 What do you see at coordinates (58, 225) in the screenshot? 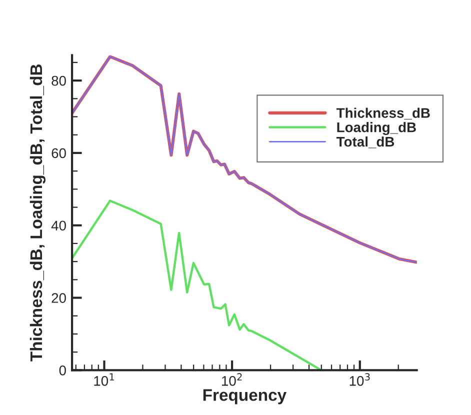
I see `y-tick-label: 40` at bounding box center [58, 225].